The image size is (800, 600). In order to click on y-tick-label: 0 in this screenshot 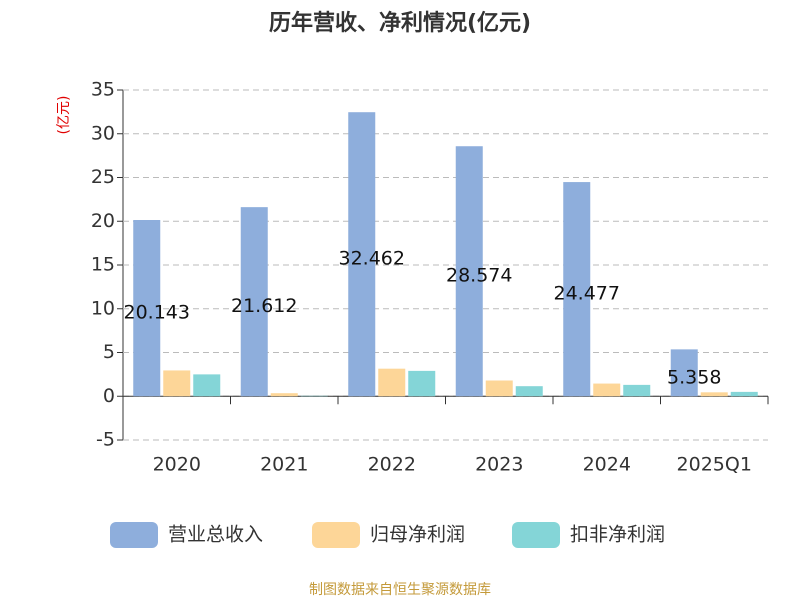, I will do `click(109, 396)`.